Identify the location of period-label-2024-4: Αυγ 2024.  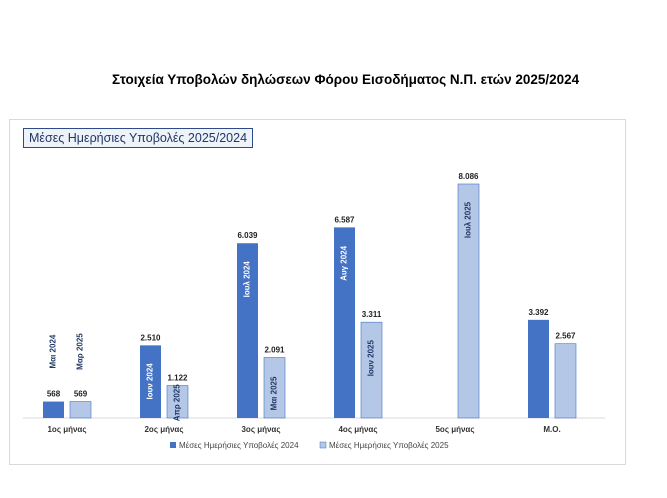
(344, 262).